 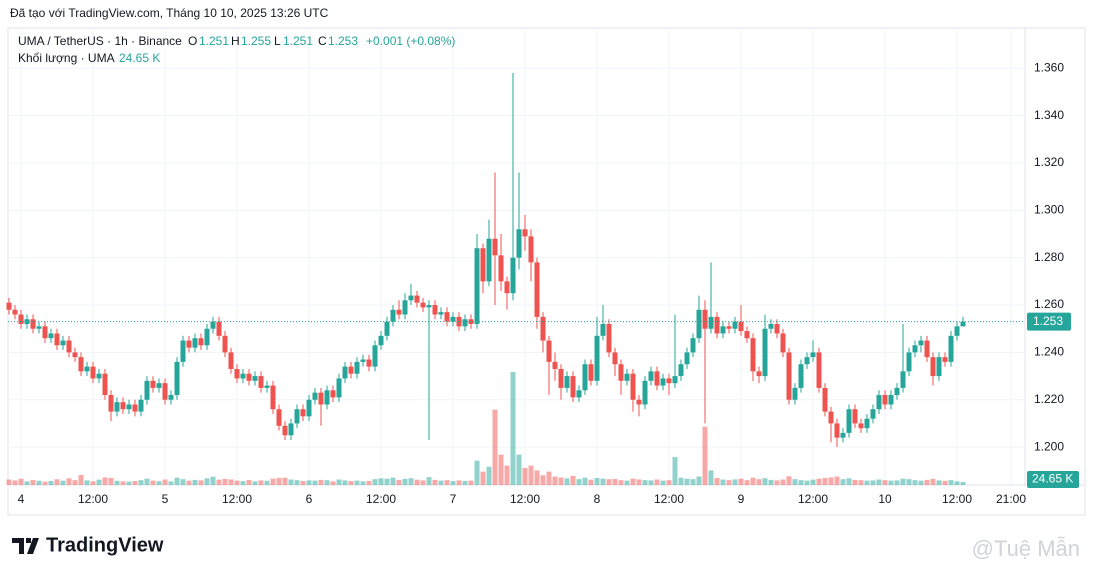 I want to click on logo: TradingView, so click(x=88, y=545).